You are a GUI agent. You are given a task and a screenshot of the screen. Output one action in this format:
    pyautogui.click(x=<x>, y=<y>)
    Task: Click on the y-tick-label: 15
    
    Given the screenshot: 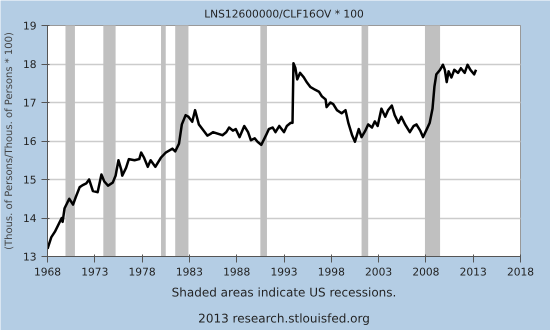 What is the action you would take?
    pyautogui.click(x=29, y=180)
    